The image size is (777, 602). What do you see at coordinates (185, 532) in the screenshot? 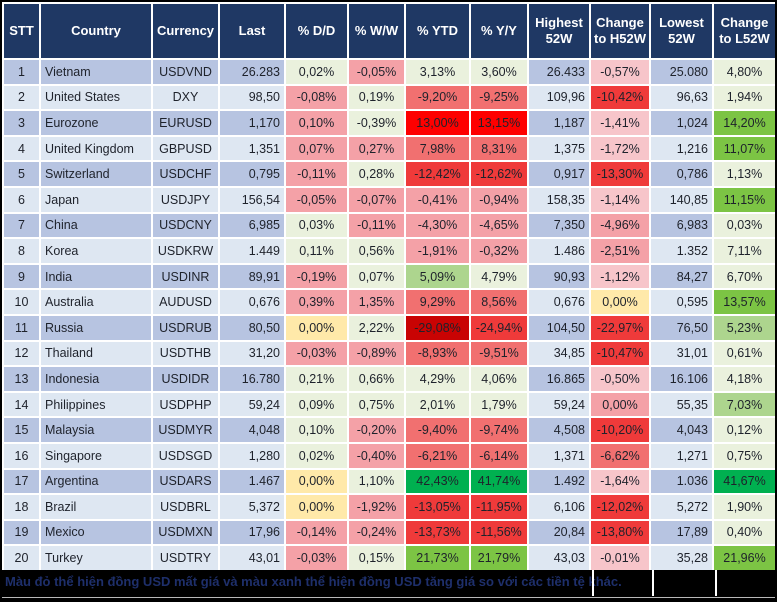
I see `cell-currency: USDMXN` at bounding box center [185, 532].